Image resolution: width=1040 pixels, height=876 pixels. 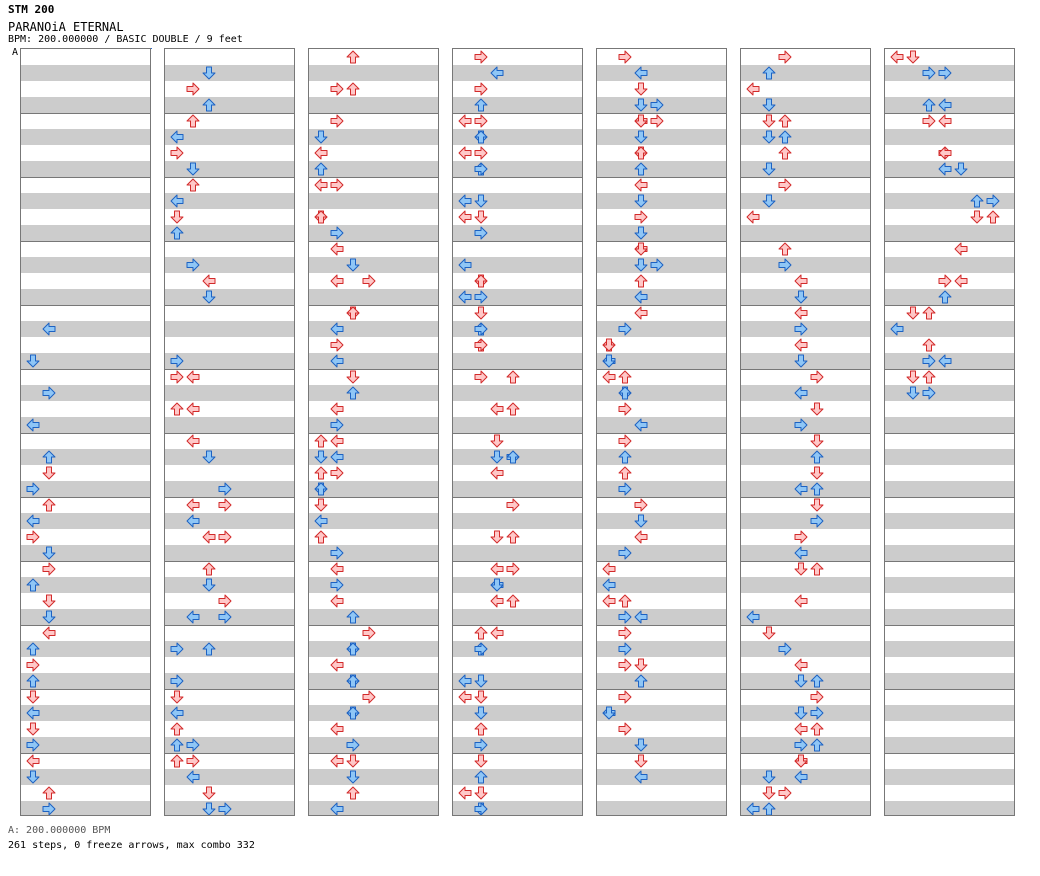 What do you see at coordinates (125, 39) in the screenshot?
I see `bpm-difficulty-line: BPM: 200.000000 / BASIC DOUBLE / 9 feet` at bounding box center [125, 39].